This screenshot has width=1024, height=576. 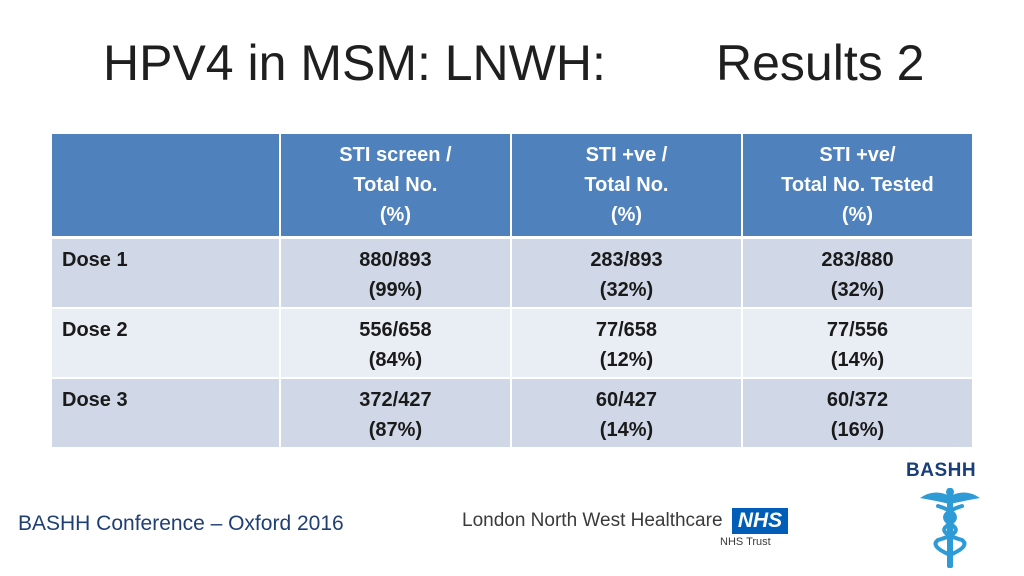 What do you see at coordinates (857, 274) in the screenshot?
I see `table-cell: 283/880 (32%)` at bounding box center [857, 274].